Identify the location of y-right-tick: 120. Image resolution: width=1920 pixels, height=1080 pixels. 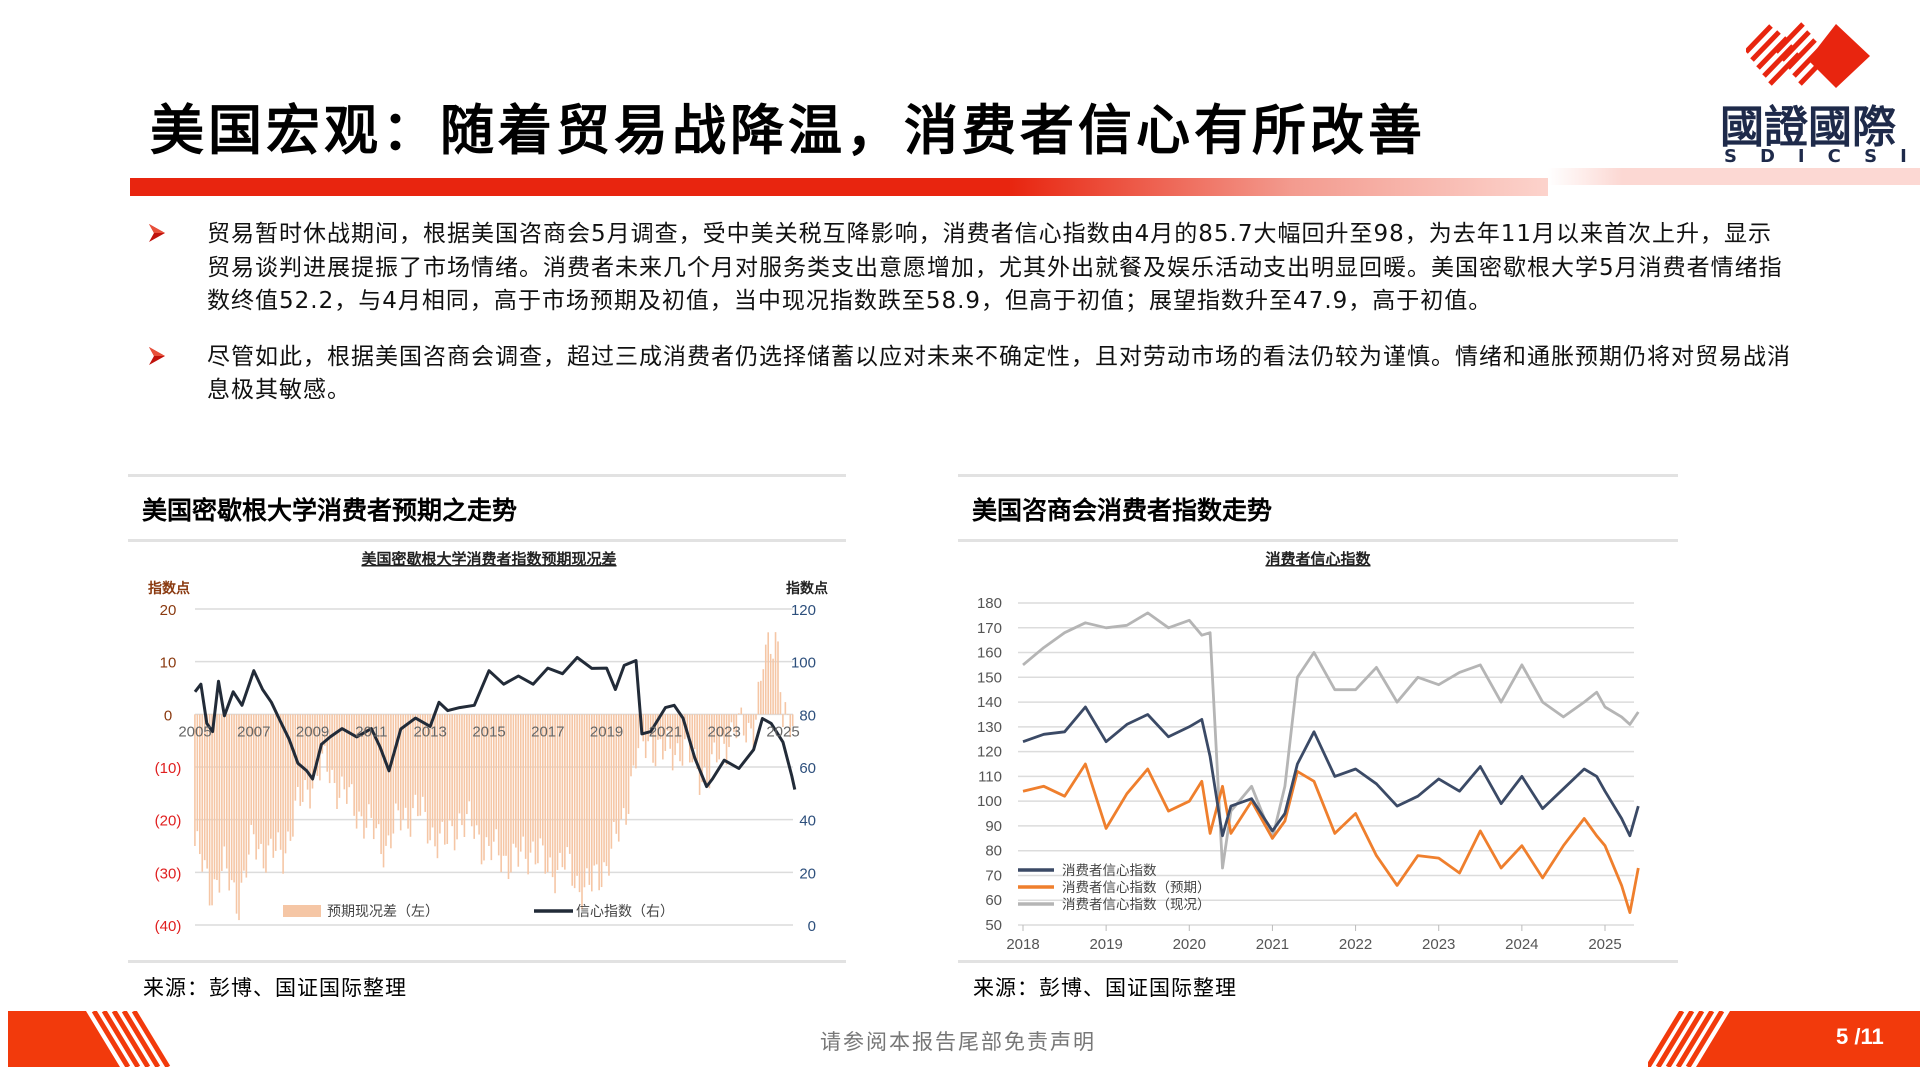
(803, 610).